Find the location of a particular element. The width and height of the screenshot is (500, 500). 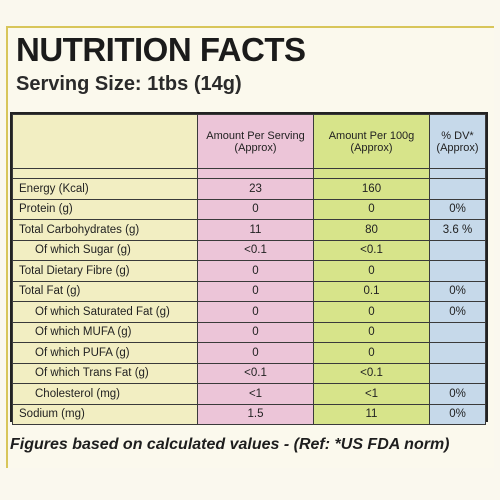

table-row-total-fat: Total Fat (g) 0 0.1 0% is located at coordinates (249, 291).